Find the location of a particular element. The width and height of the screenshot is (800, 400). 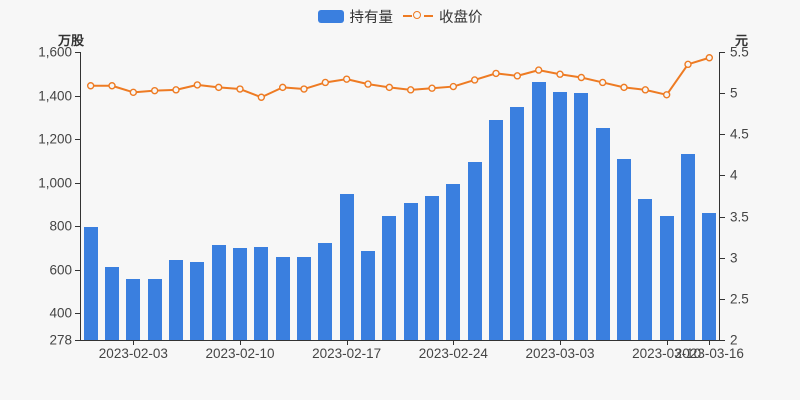

x-tick-label: 2023-02-03 is located at coordinates (133, 353).